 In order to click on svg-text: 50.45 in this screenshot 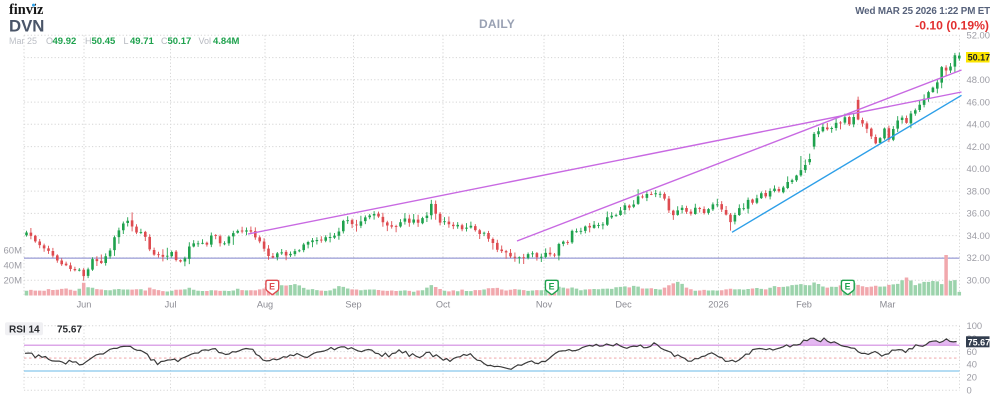, I will do `click(104, 41)`.